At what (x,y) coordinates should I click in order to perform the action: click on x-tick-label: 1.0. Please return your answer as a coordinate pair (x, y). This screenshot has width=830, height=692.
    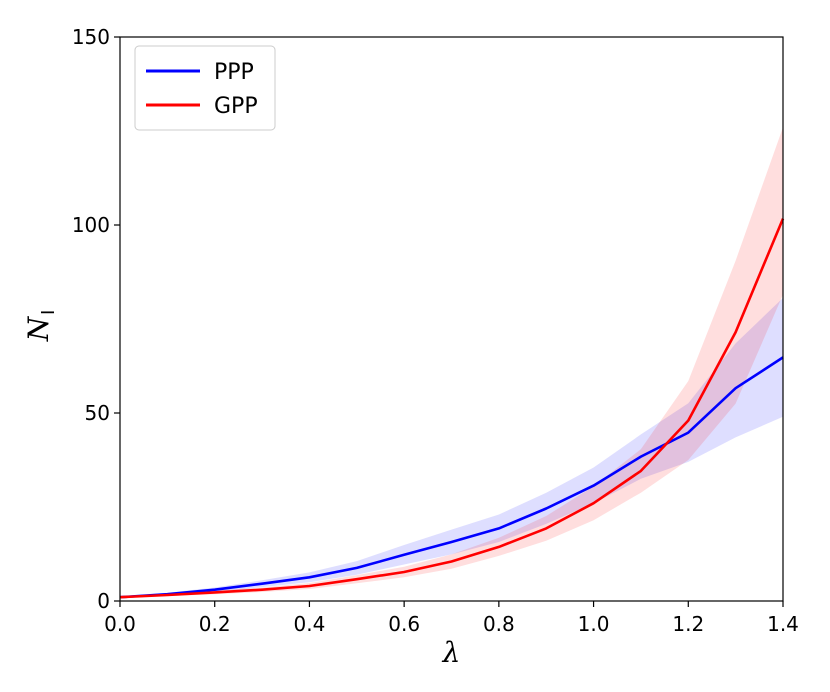
    Looking at the image, I should click on (594, 624).